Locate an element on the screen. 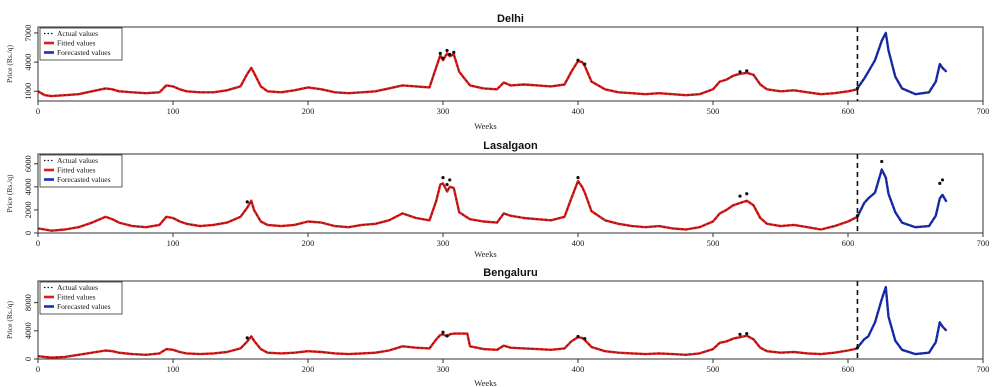 The height and width of the screenshot is (387, 996). chart-title: Lasalgaon is located at coordinates (510, 146).